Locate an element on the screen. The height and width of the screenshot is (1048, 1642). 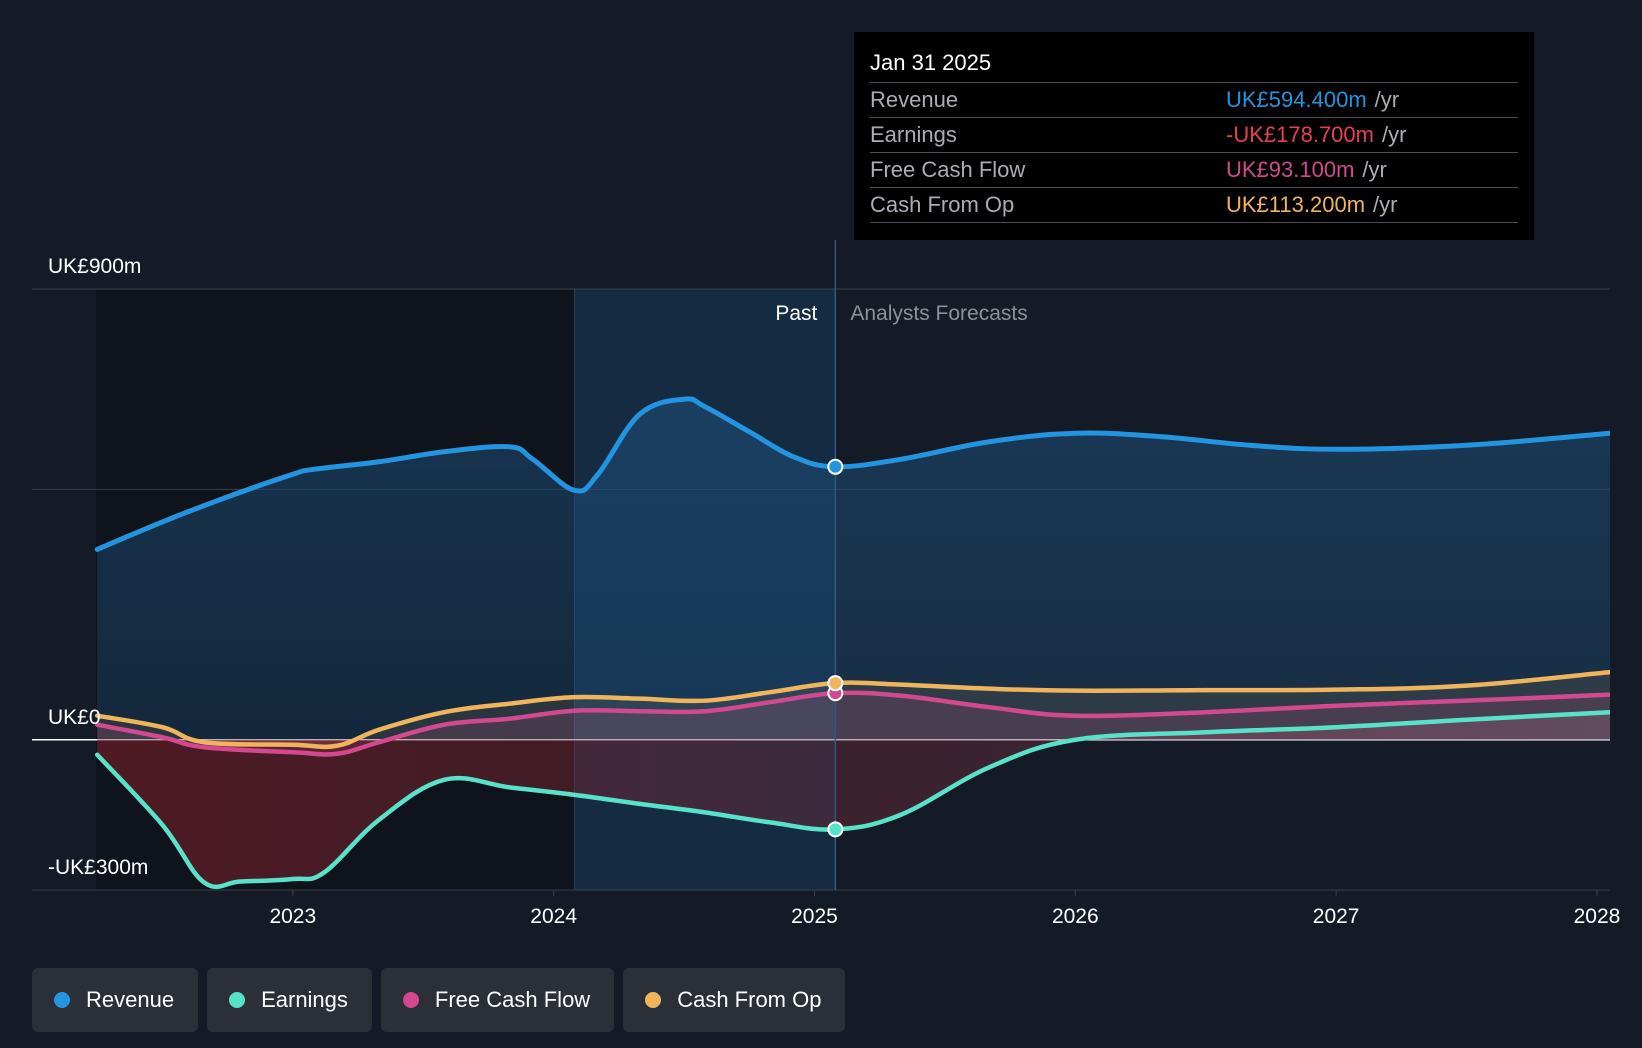
x-axis-label: 2025 is located at coordinates (814, 916).